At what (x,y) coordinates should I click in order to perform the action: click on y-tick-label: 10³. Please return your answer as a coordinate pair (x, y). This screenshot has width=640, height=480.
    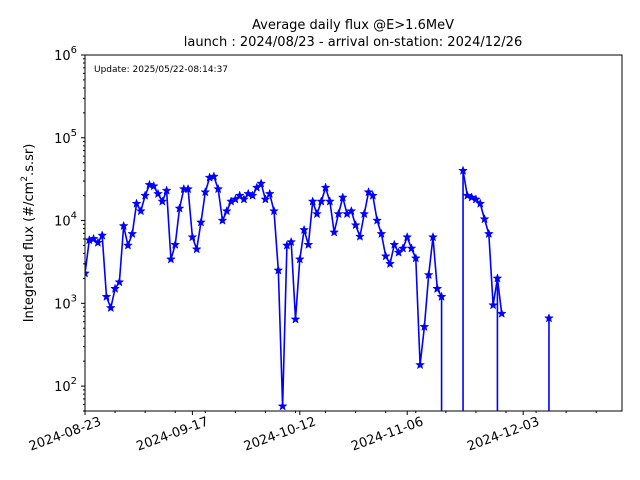
    Looking at the image, I should click on (65, 302).